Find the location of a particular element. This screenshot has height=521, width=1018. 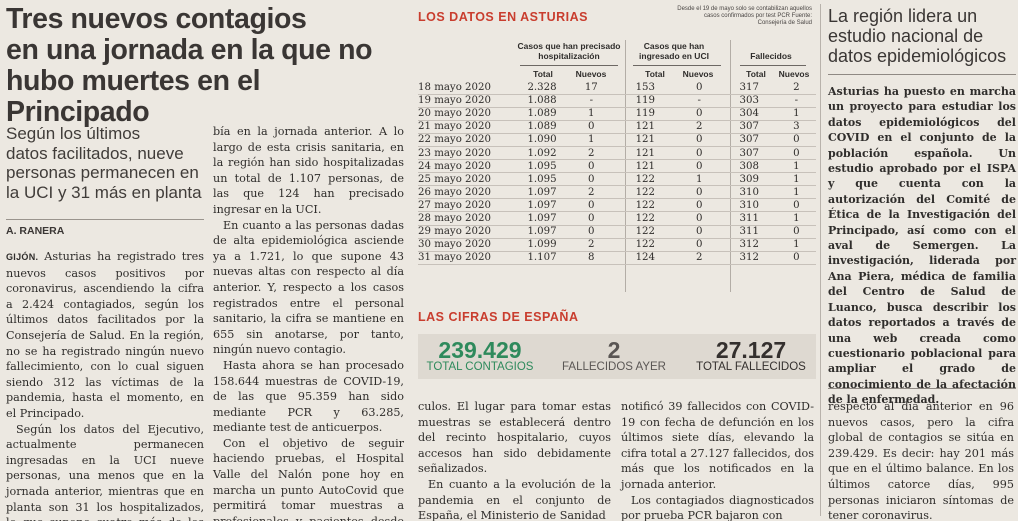

stat-fallecidos-ayer-label: FALLECIDOS AYER is located at coordinates (614, 367).